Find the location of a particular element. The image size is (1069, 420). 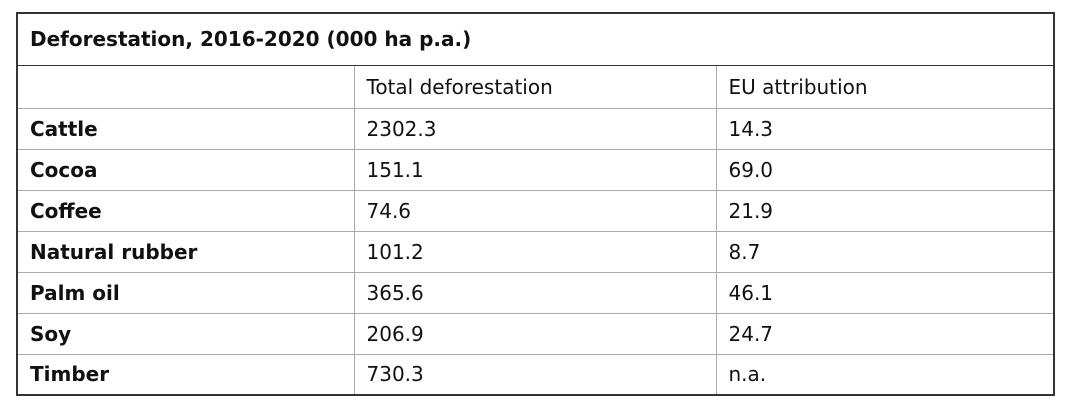

row-label: Coffee is located at coordinates (185, 210).